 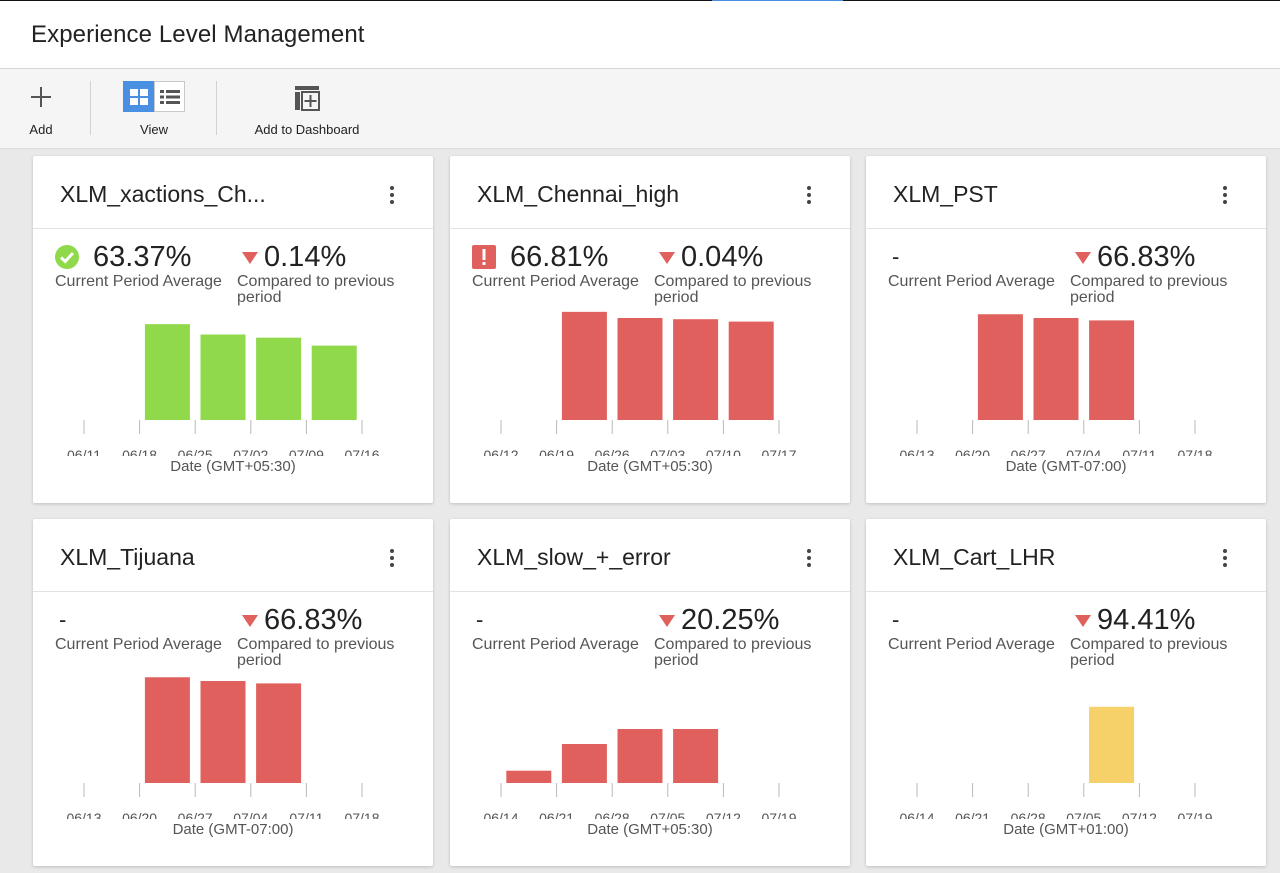 I want to click on change-value-row: 66.83%, so click(x=1165, y=257).